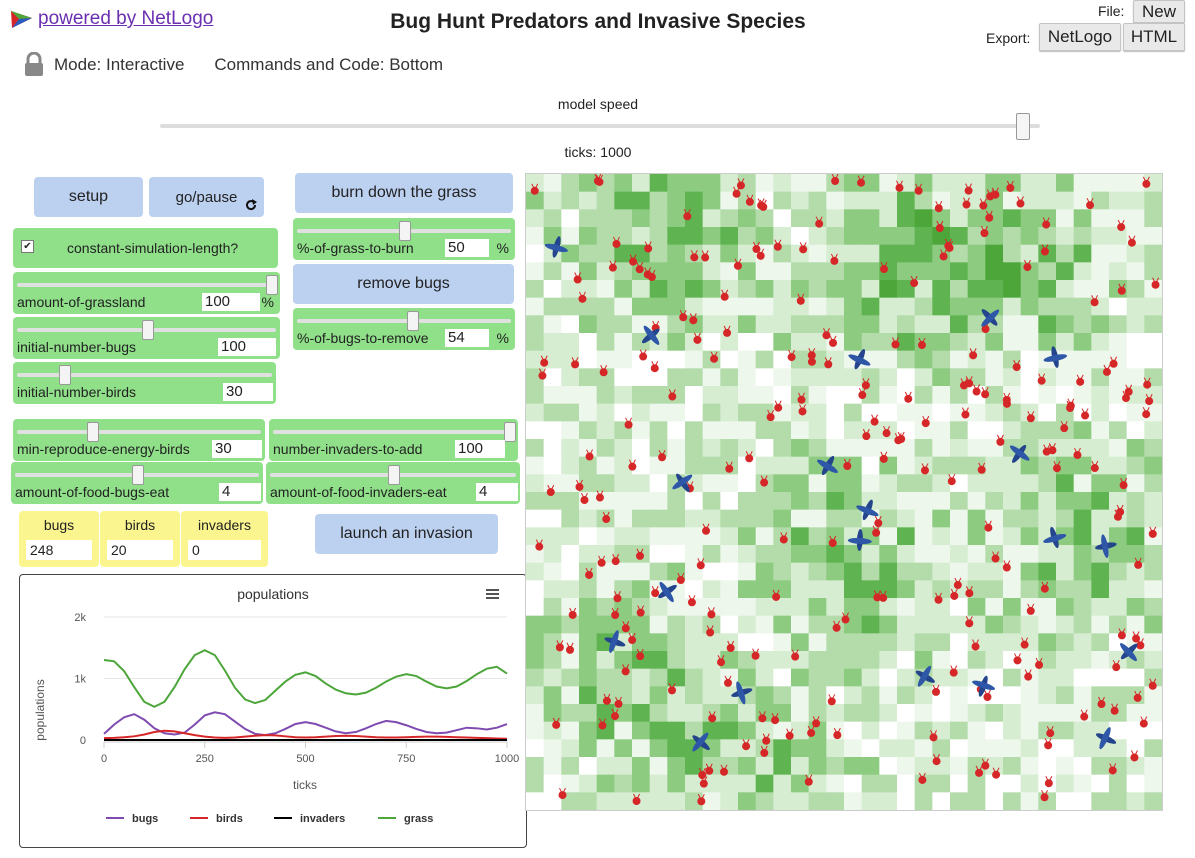 This screenshot has height=858, width=1195. Describe the element at coordinates (827, 465) in the screenshot. I see `bird-agent` at that location.